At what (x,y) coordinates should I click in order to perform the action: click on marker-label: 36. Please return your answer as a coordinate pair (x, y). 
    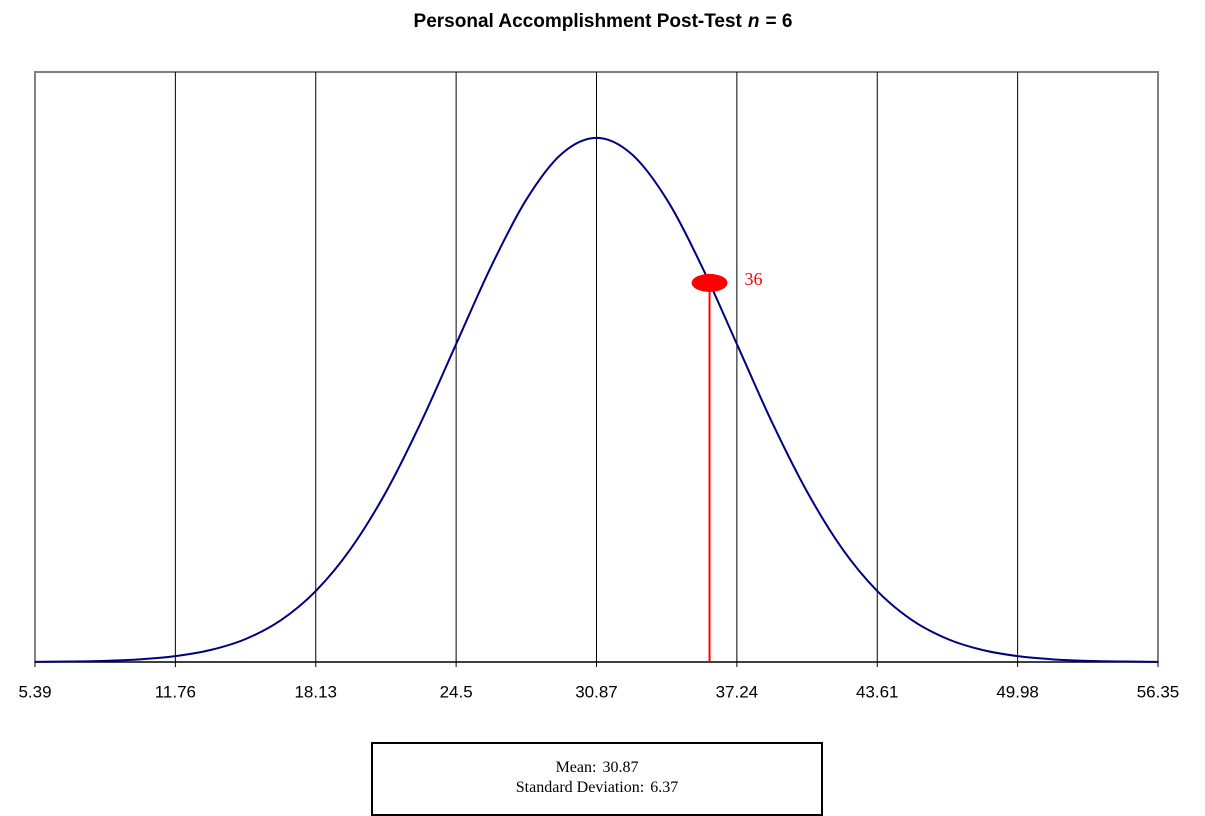
    Looking at the image, I should click on (754, 279).